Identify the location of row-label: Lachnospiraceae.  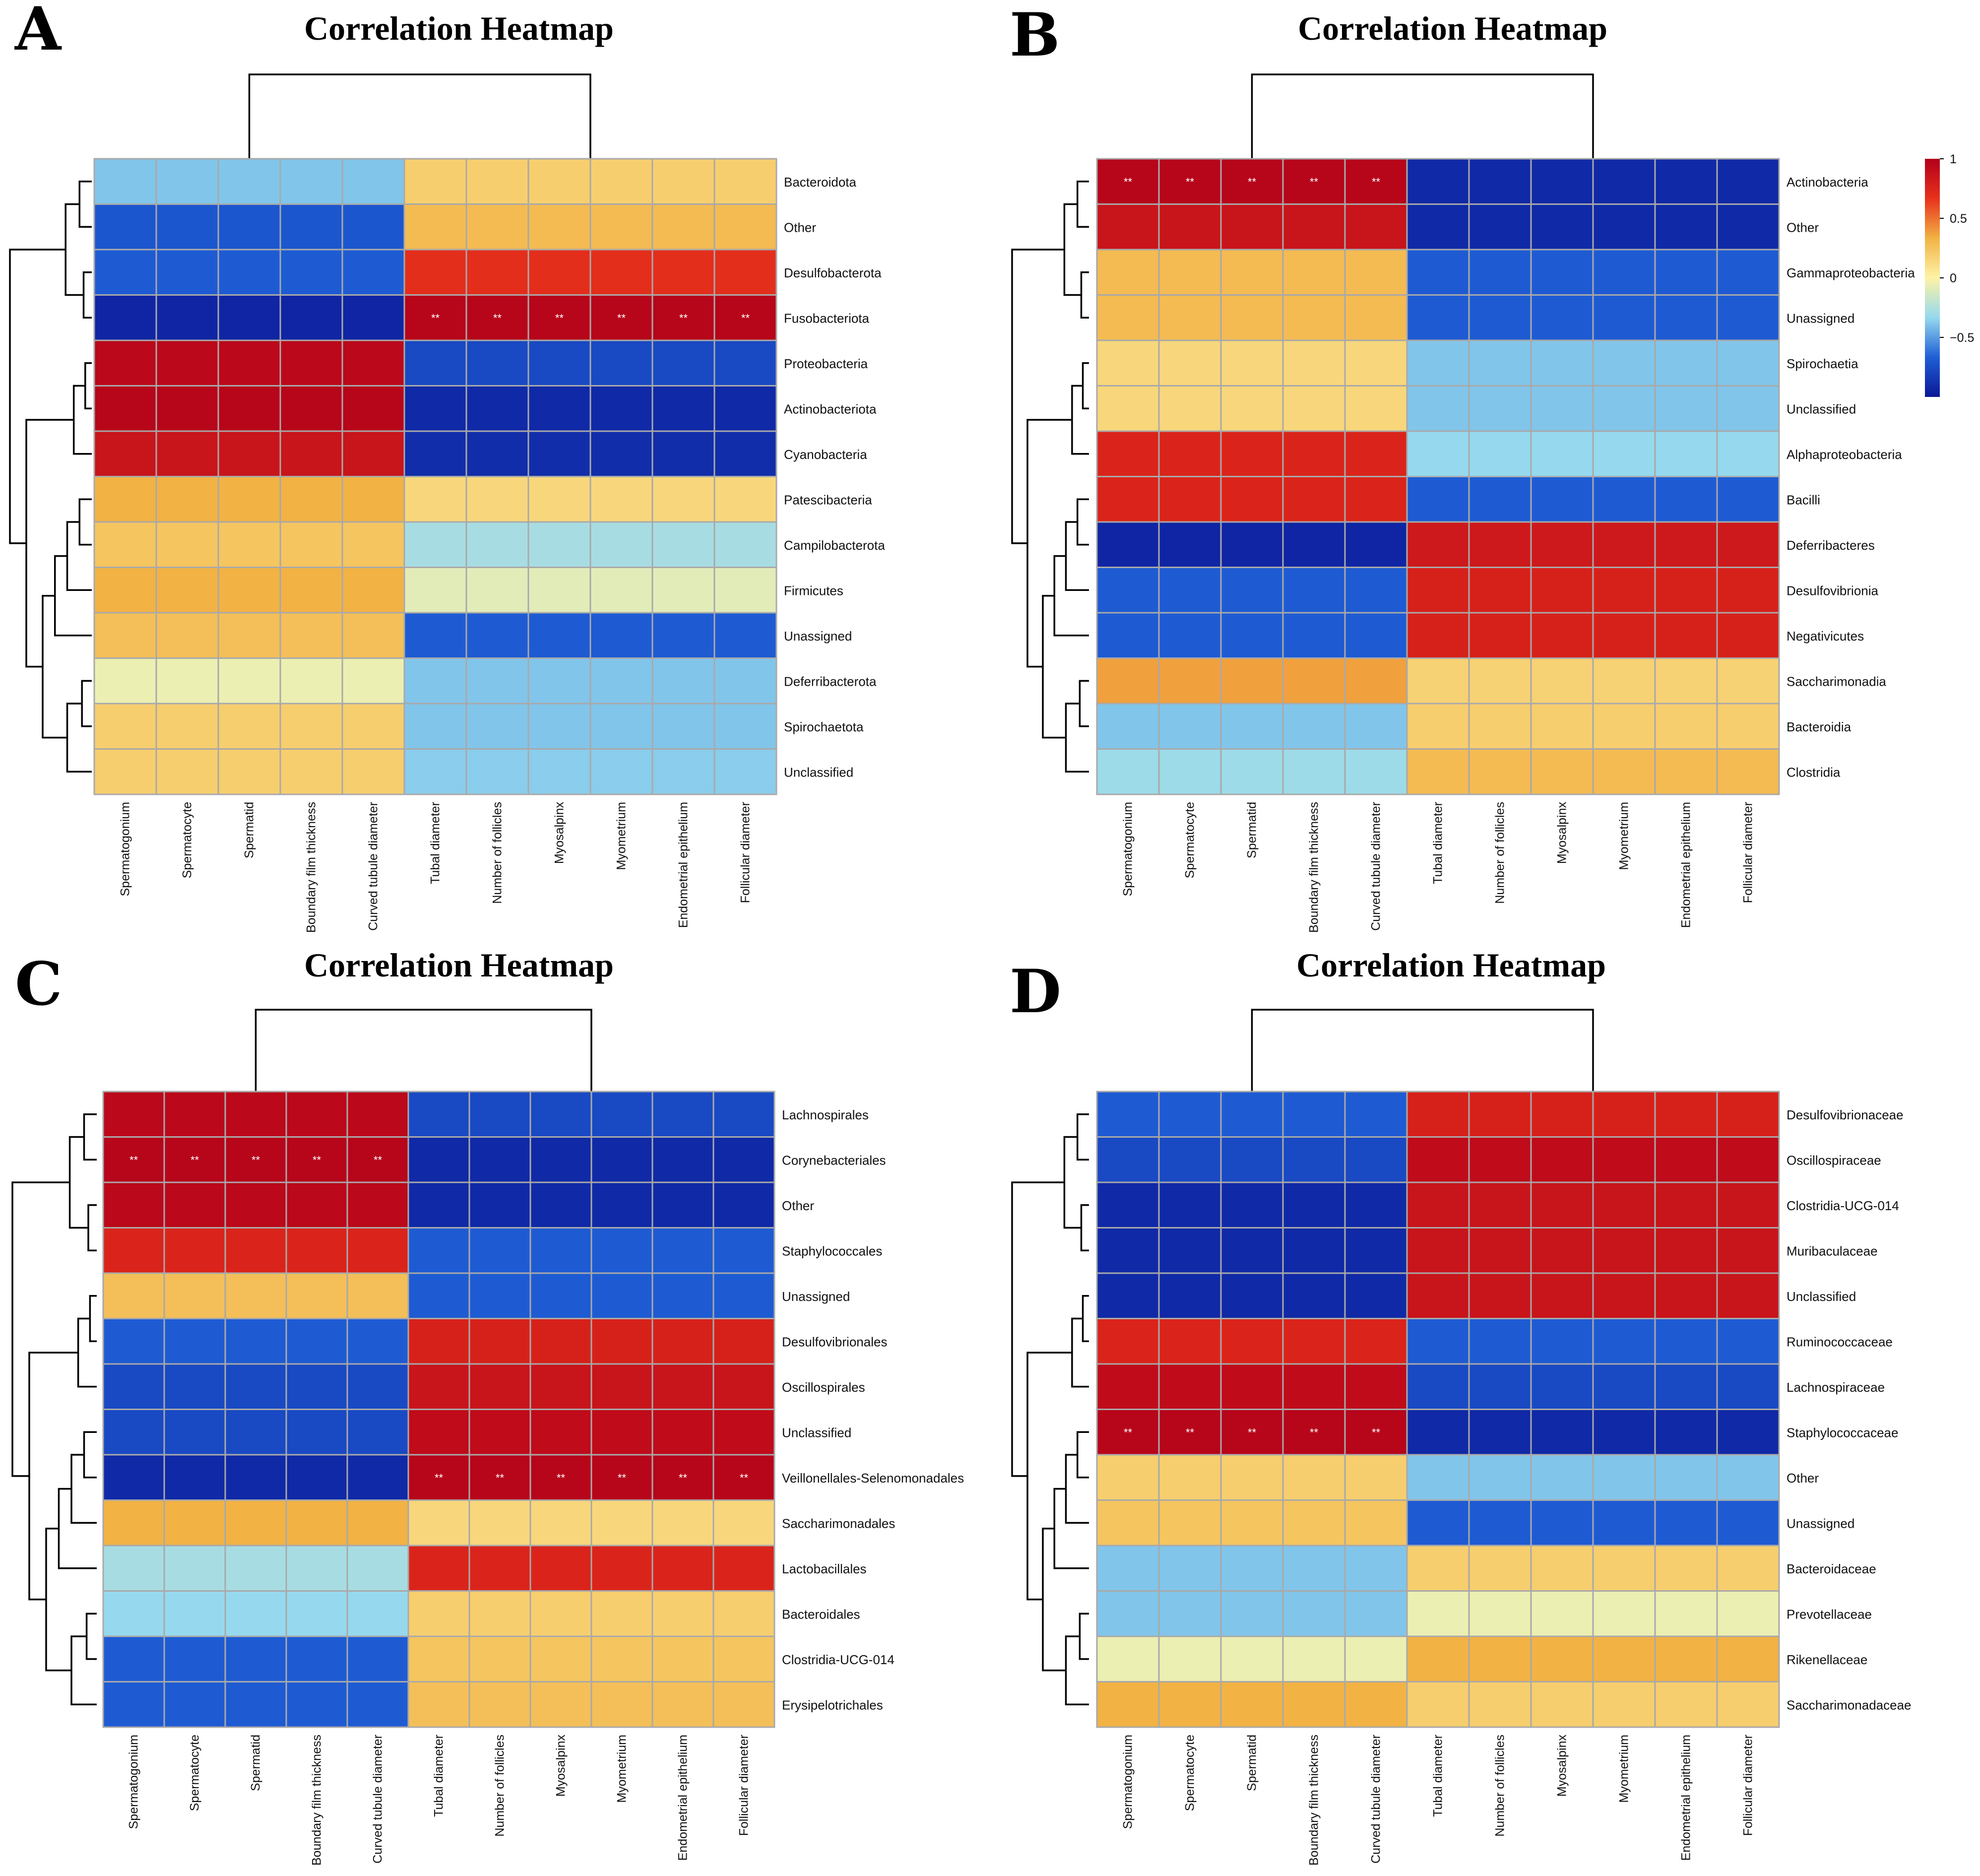
(1836, 1387).